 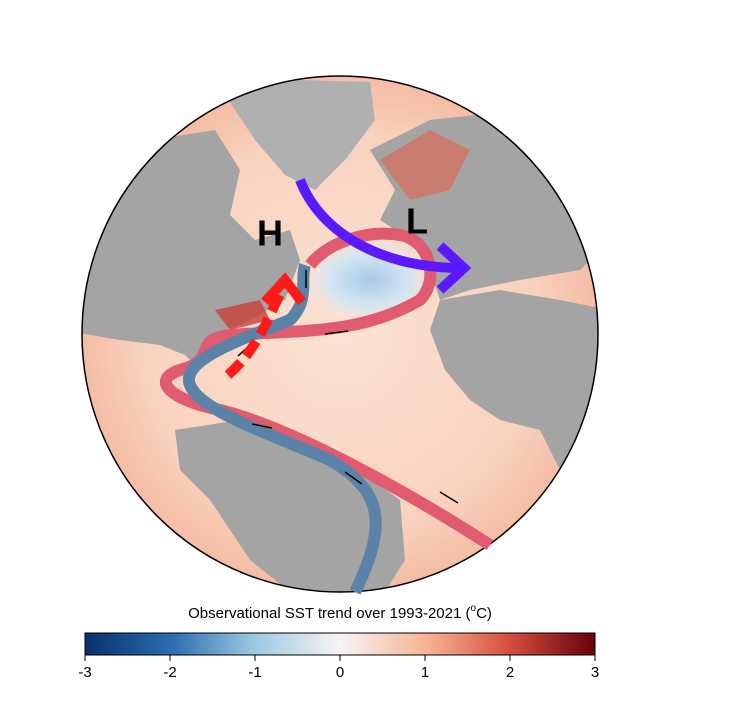 I want to click on cold-current, so click(x=282, y=429).